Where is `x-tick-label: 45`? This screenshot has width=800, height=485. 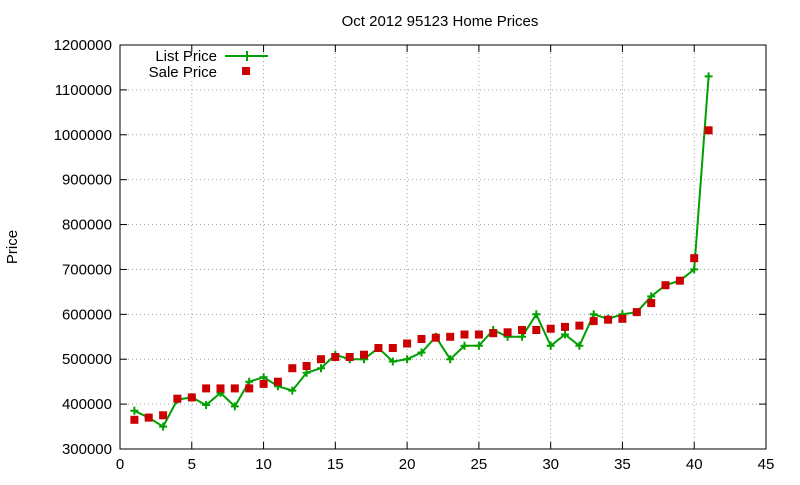 x-tick-label: 45 is located at coordinates (766, 464).